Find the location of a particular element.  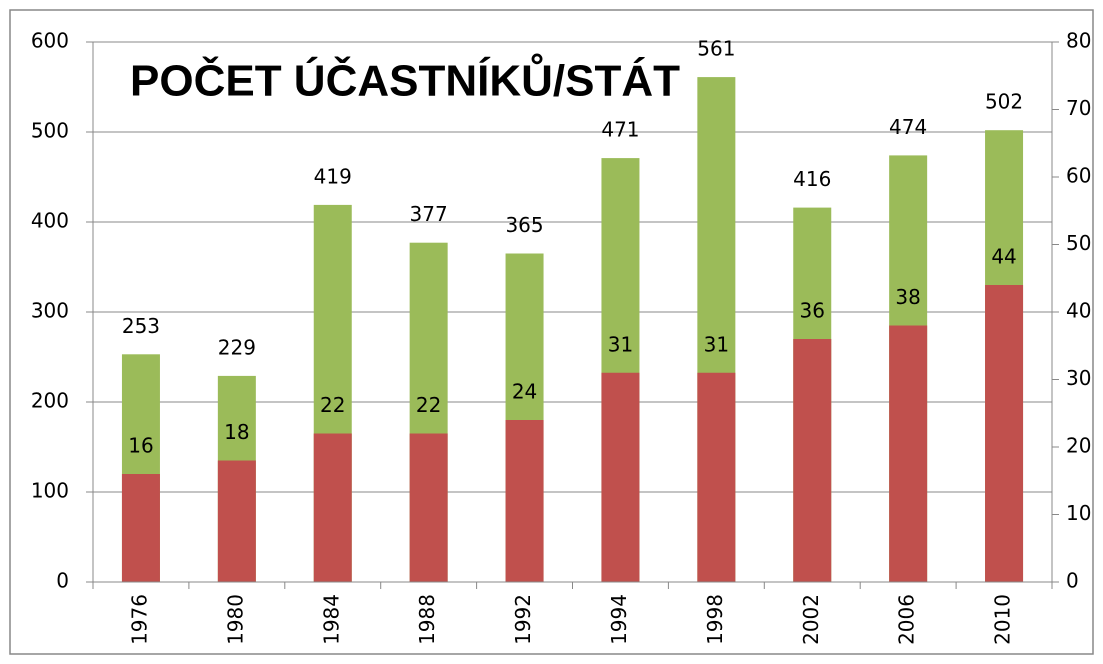

data-label: 36 is located at coordinates (812, 311).